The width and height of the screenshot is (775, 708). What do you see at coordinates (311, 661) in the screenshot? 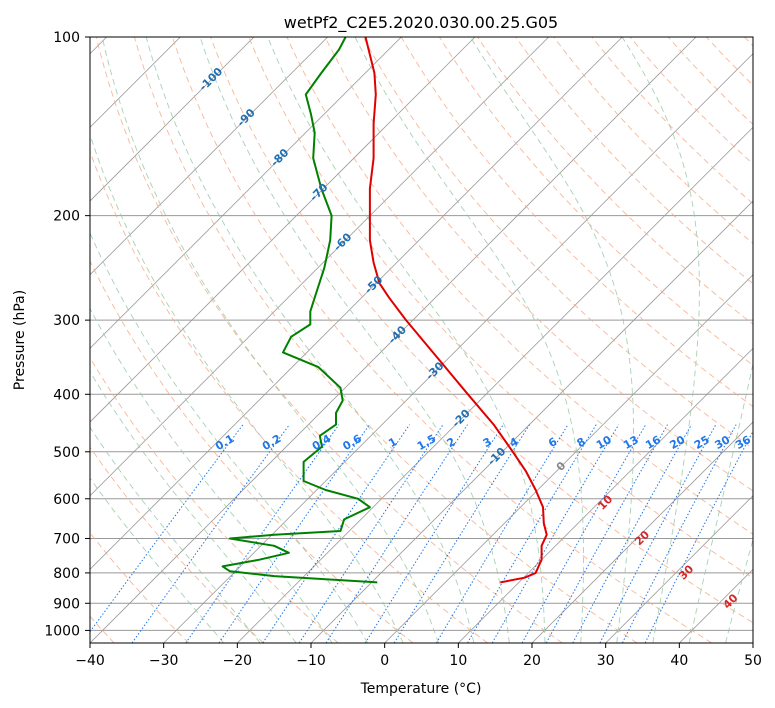
I see `x-tick-label: −10` at bounding box center [311, 661].